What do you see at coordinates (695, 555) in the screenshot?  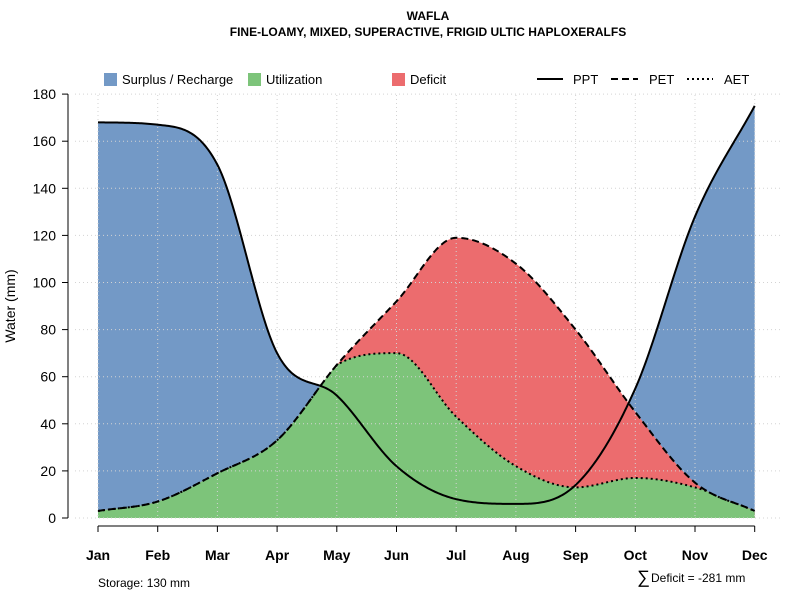 I see `x-tick-label: Nov` at bounding box center [695, 555].